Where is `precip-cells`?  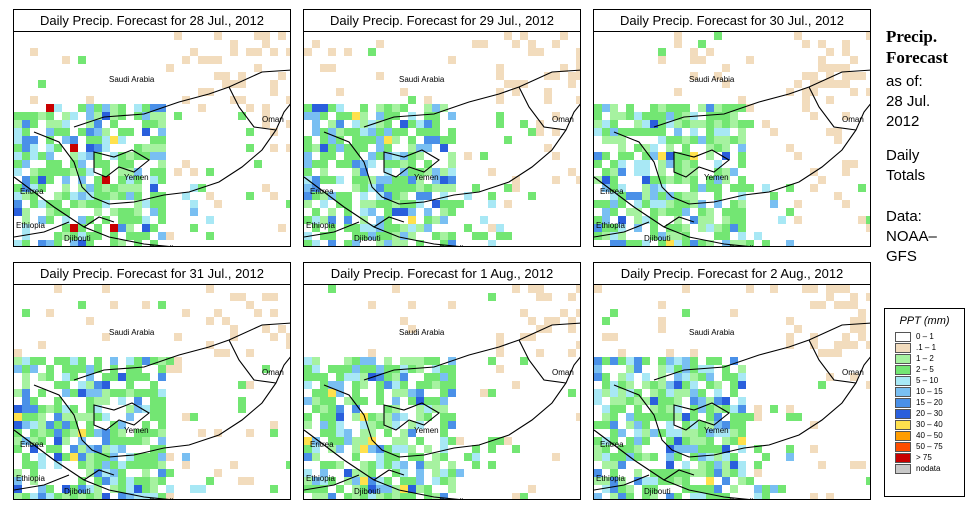 precip-cells is located at coordinates (442, 392).